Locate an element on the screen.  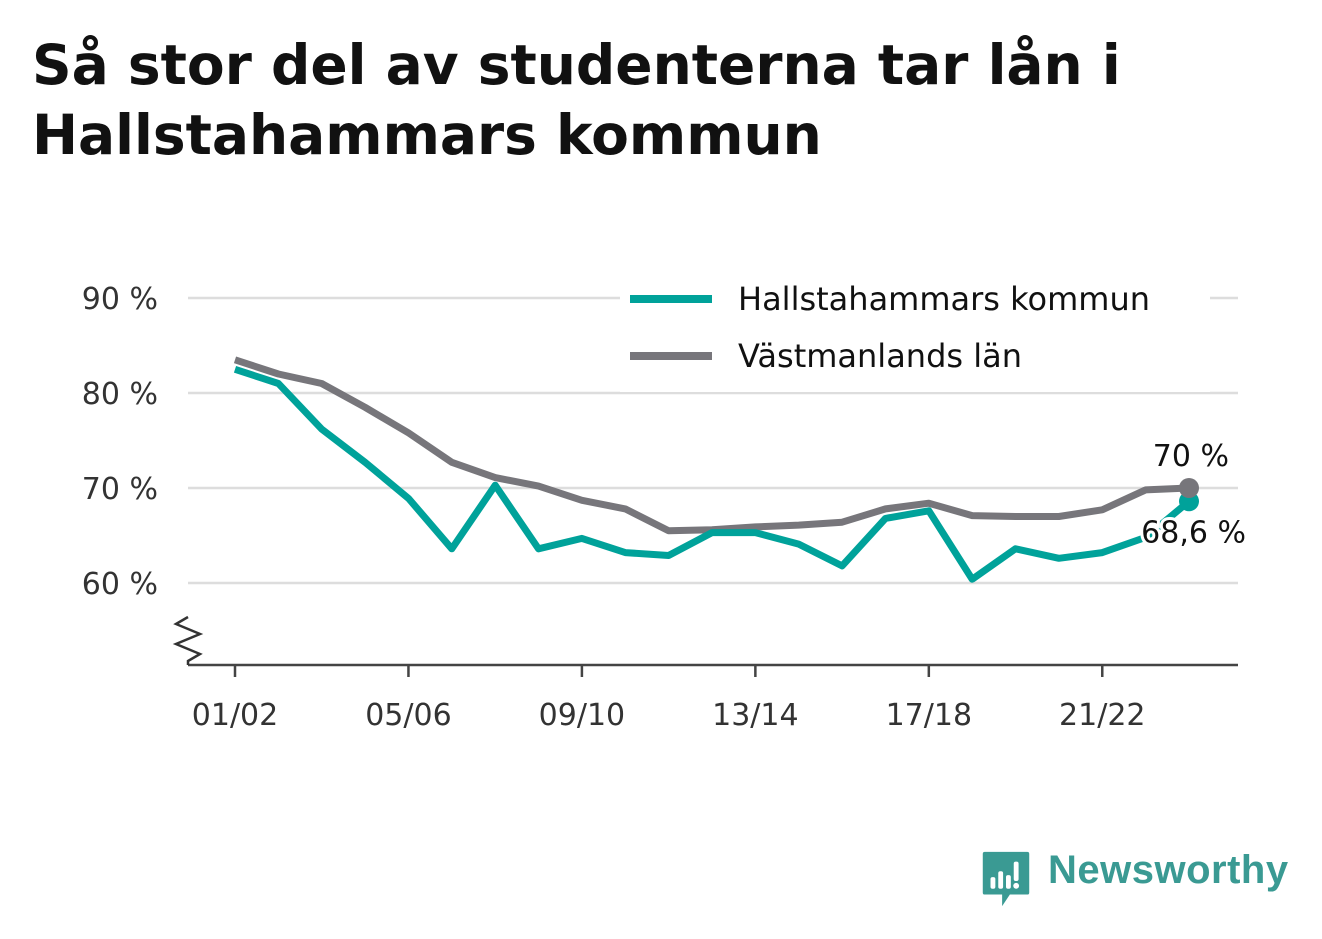
end-value-label: 70 % is located at coordinates (1191, 456).